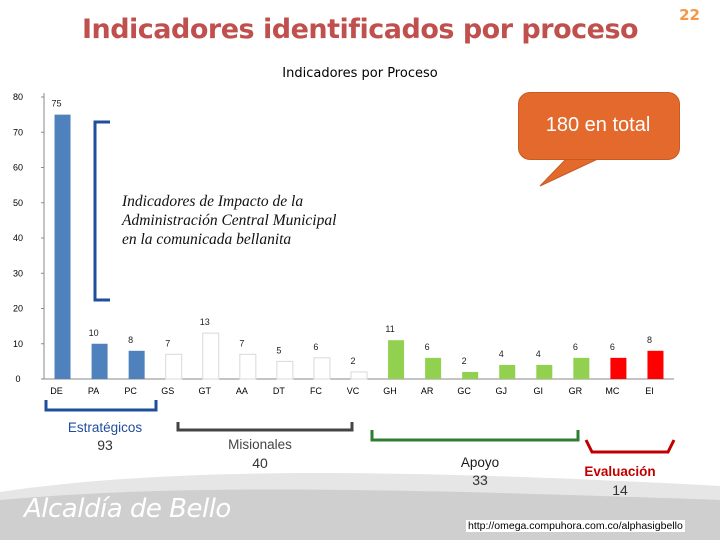 The image size is (720, 540). What do you see at coordinates (649, 391) in the screenshot?
I see `x-tick-label: EI` at bounding box center [649, 391].